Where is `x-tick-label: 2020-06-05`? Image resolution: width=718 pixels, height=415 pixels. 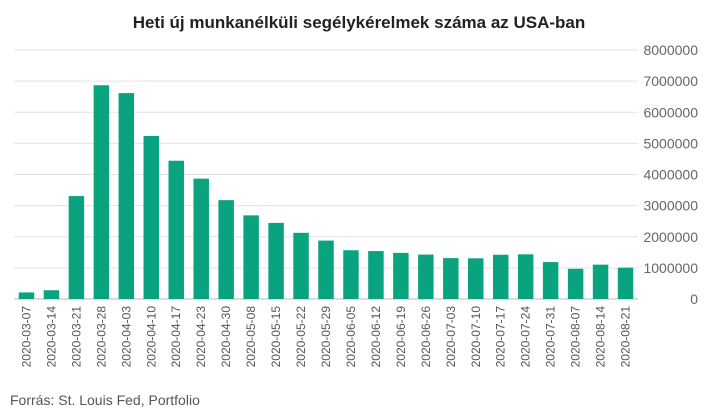 x-tick-label: 2020-06-05 is located at coordinates (351, 337).